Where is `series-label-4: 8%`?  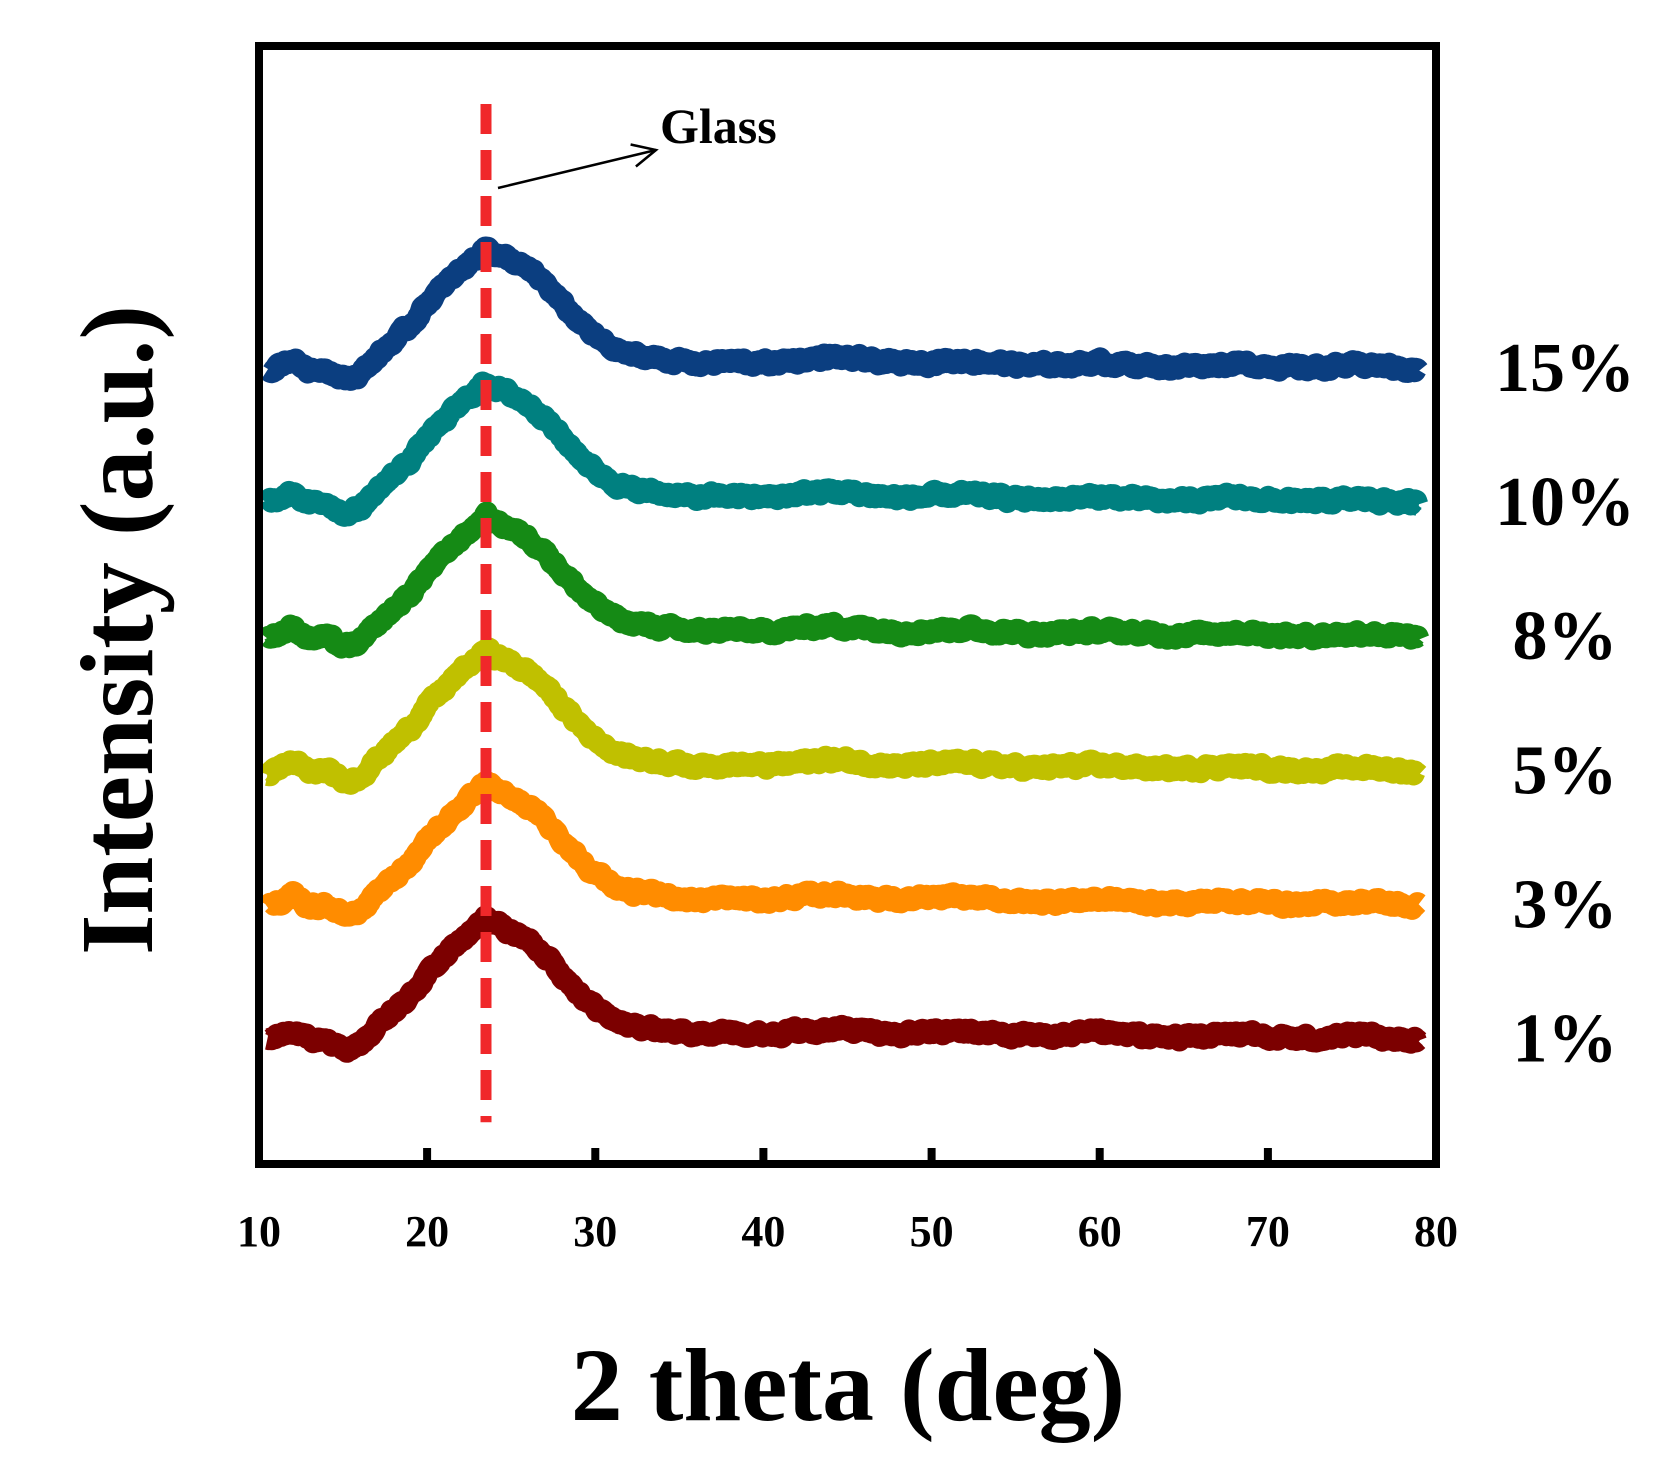
series-label-4: 8% is located at coordinates (1565, 636).